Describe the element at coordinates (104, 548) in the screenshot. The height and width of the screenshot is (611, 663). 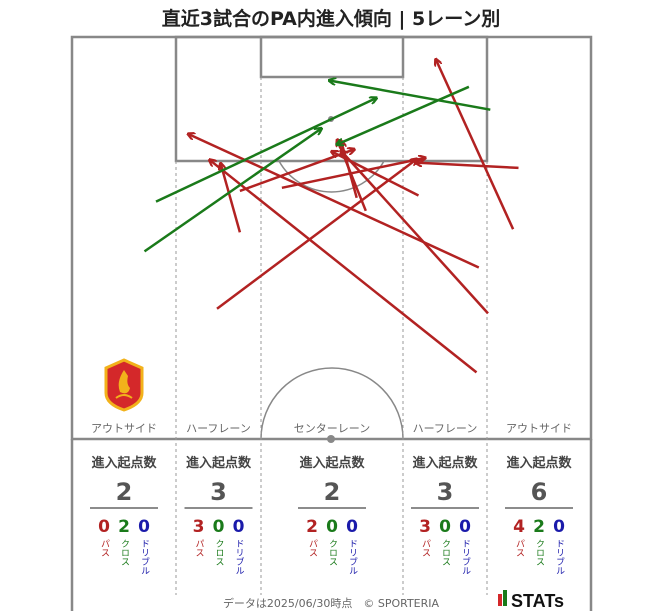
I see `lane-pass-label-1: パス` at that location.